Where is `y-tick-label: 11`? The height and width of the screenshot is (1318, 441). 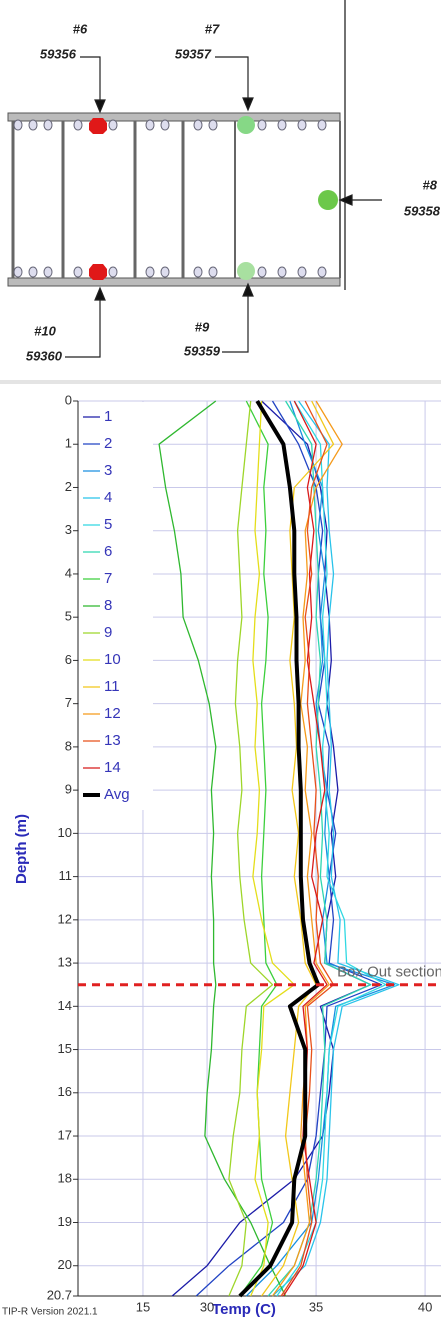 y-tick-label: 11 is located at coordinates (66, 875).